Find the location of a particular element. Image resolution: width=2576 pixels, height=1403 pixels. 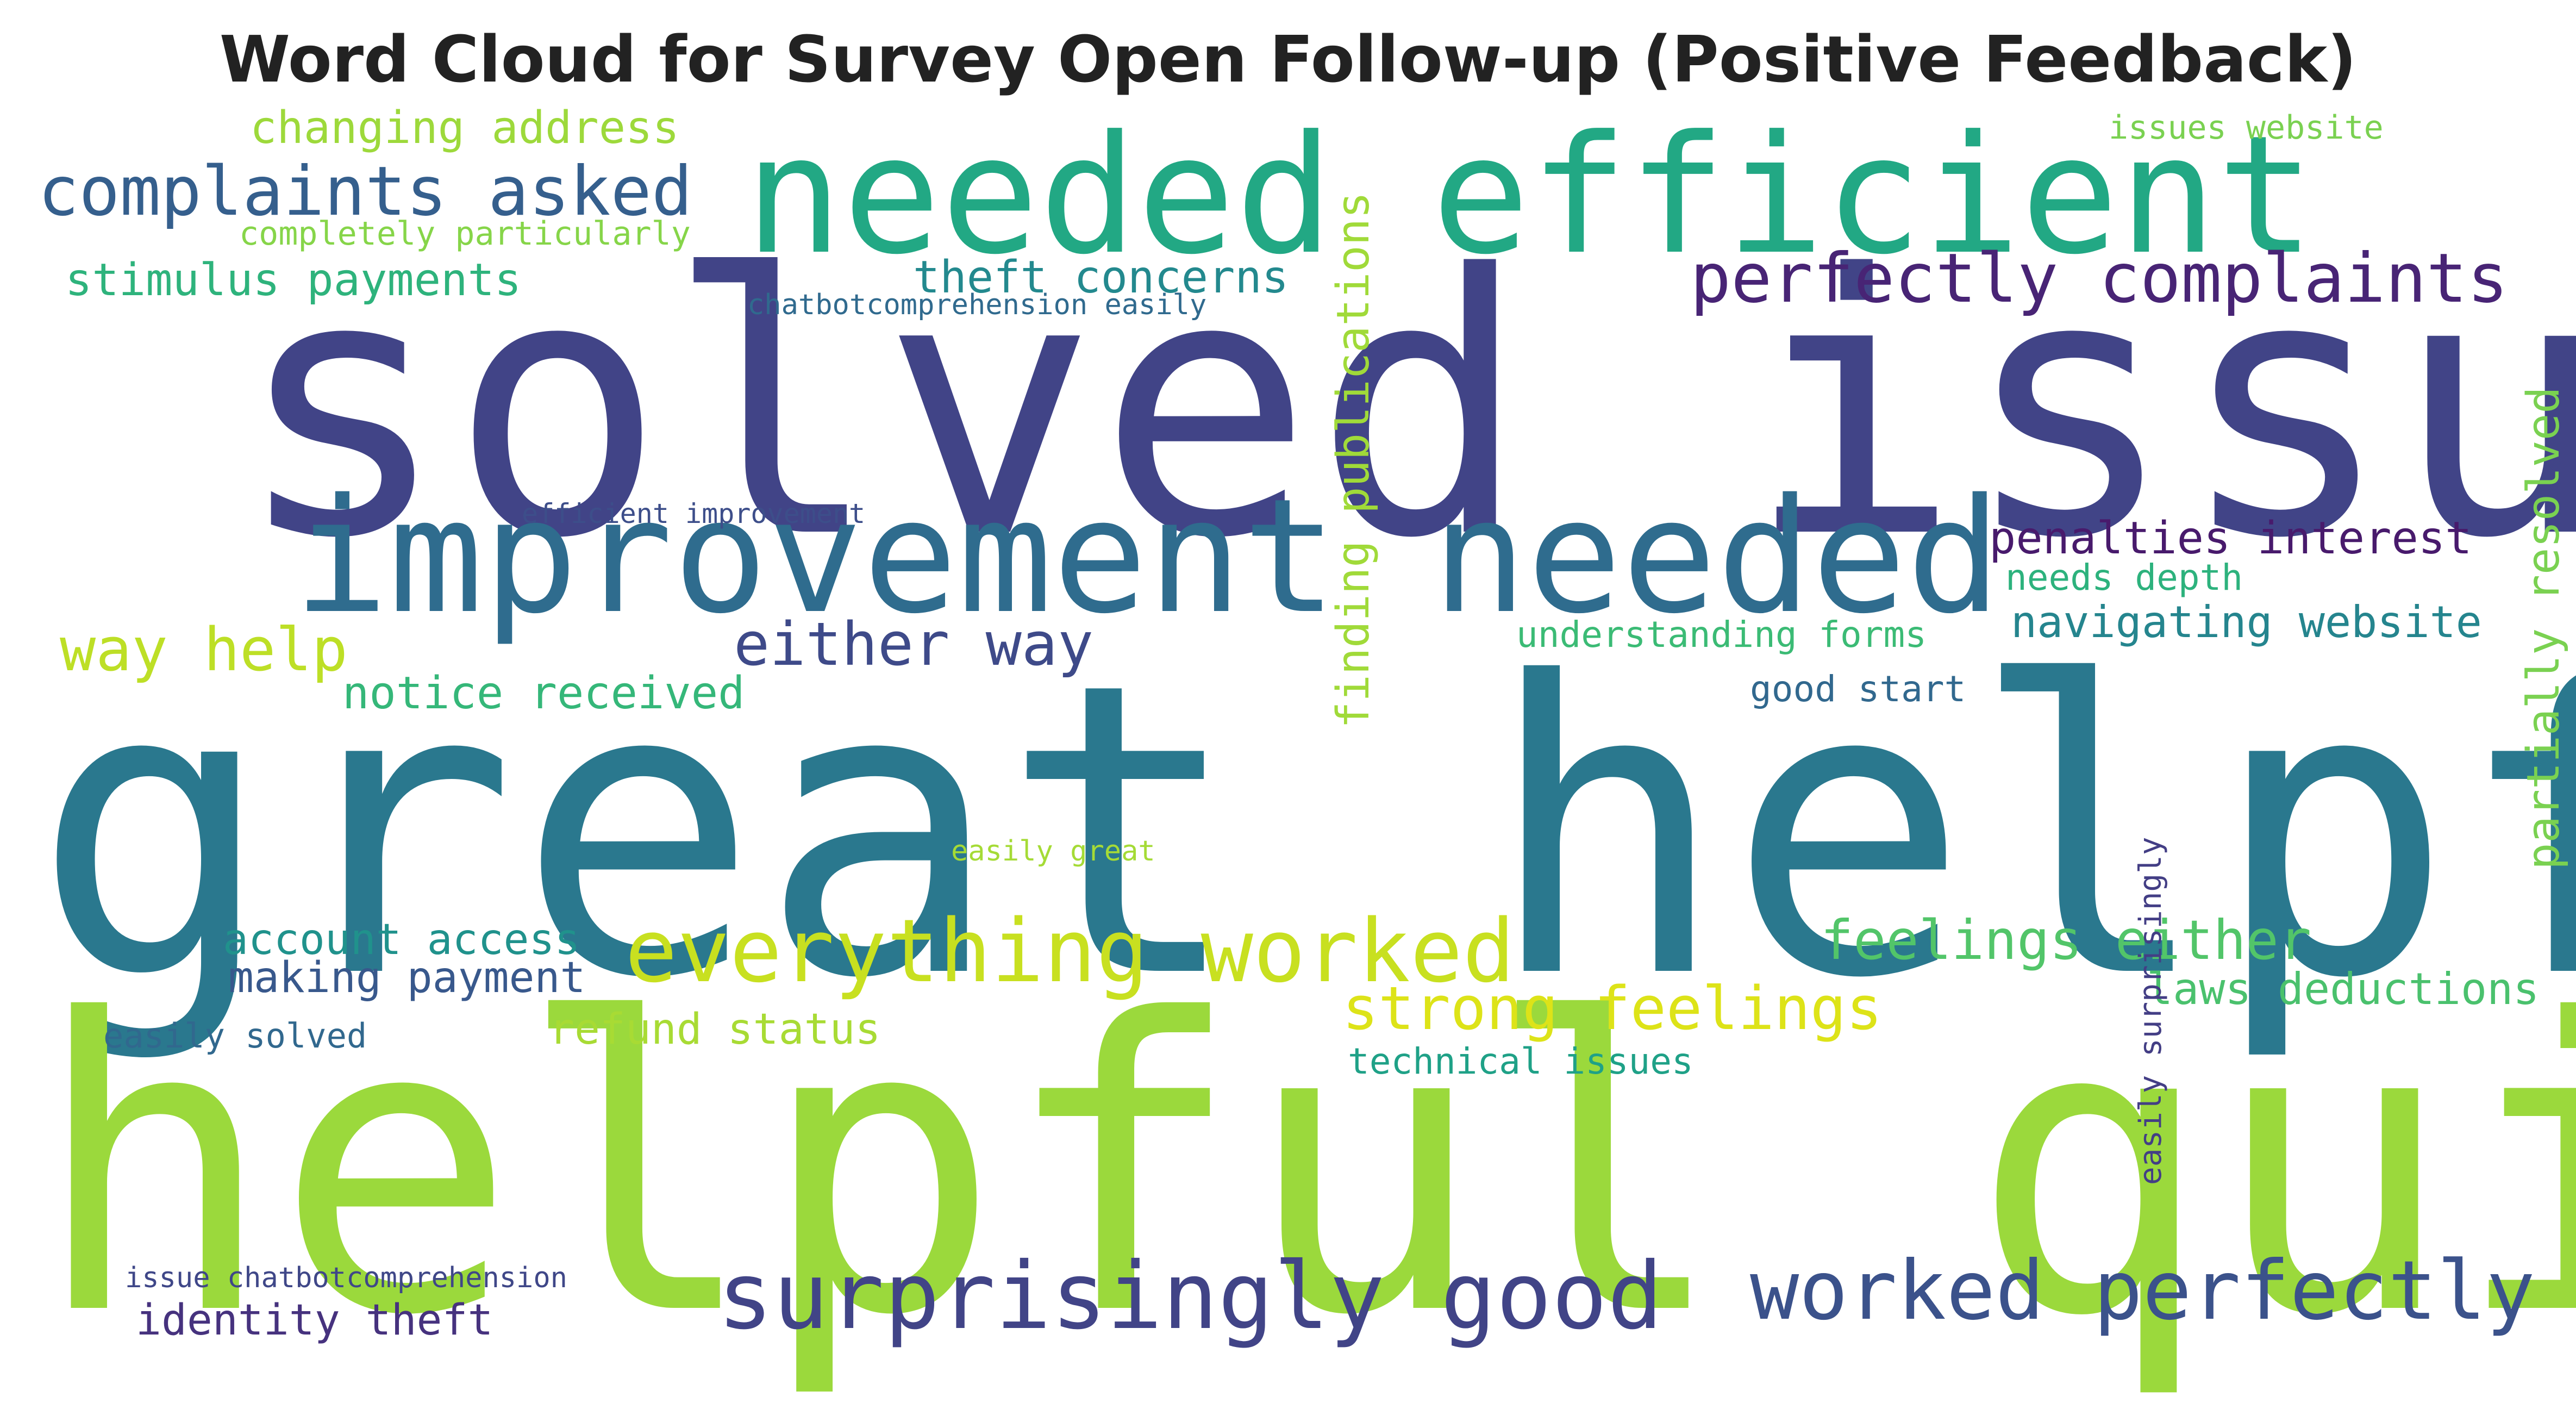

word-19: making payment is located at coordinates (407, 978).